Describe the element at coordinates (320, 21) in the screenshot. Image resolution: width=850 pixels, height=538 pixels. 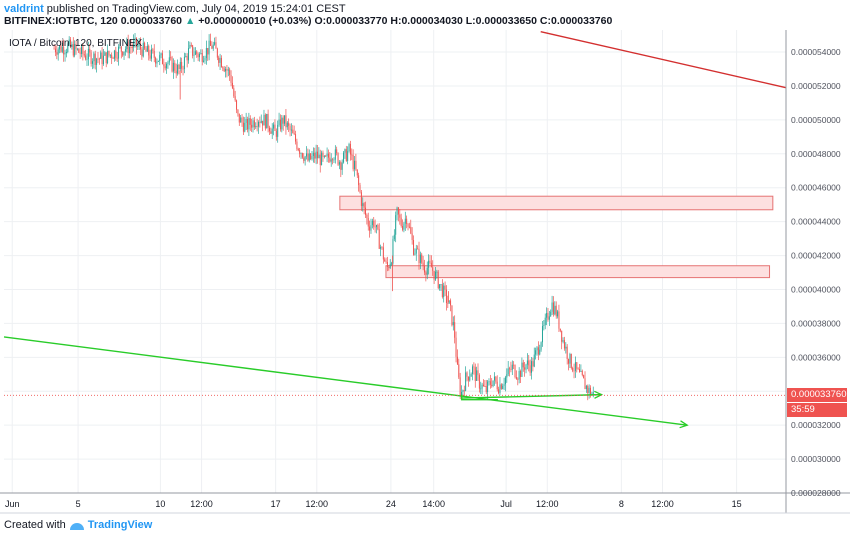
I see `open-label: O:` at that location.